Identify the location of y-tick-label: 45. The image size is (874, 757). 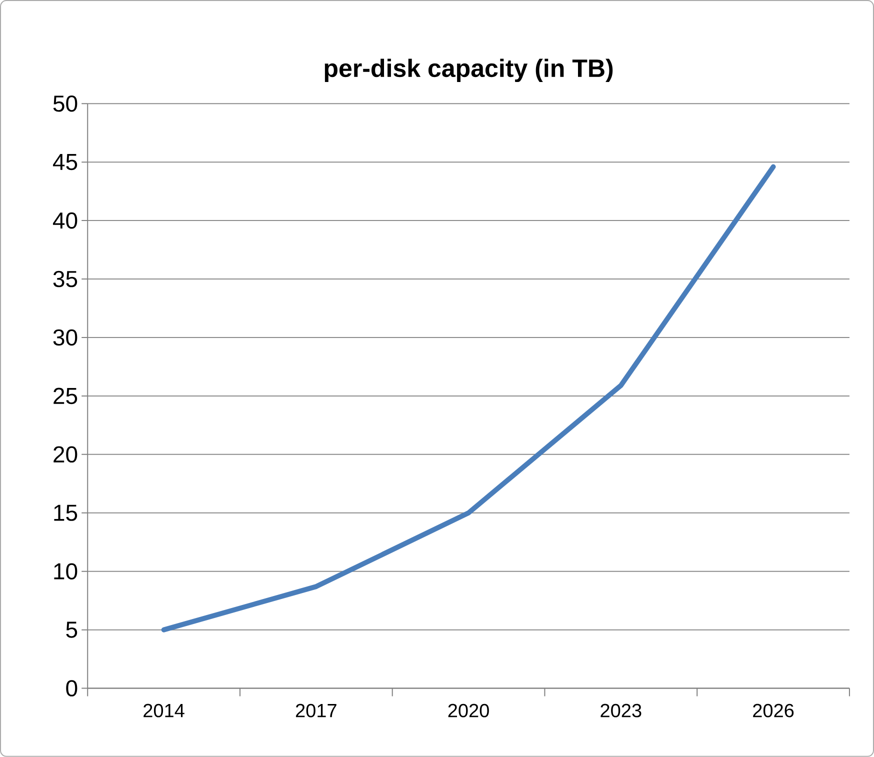
(65, 162).